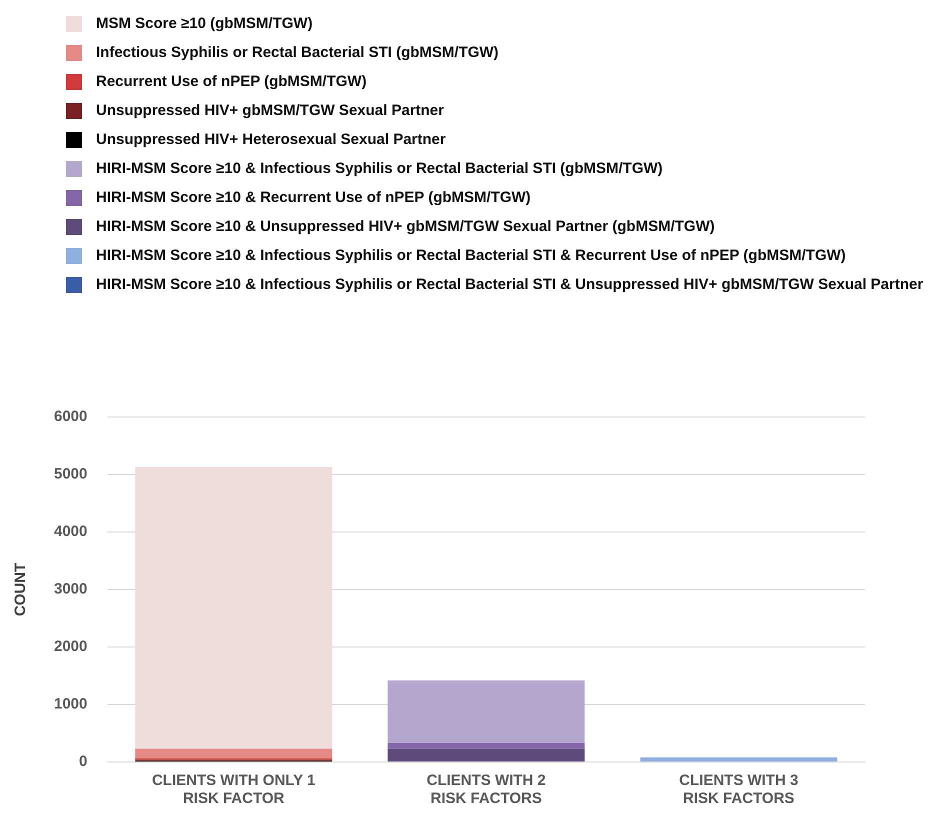 Image resolution: width=943 pixels, height=827 pixels. I want to click on legend-label: Recurrent Use of nPEP (gbMSM/TGW), so click(231, 82).